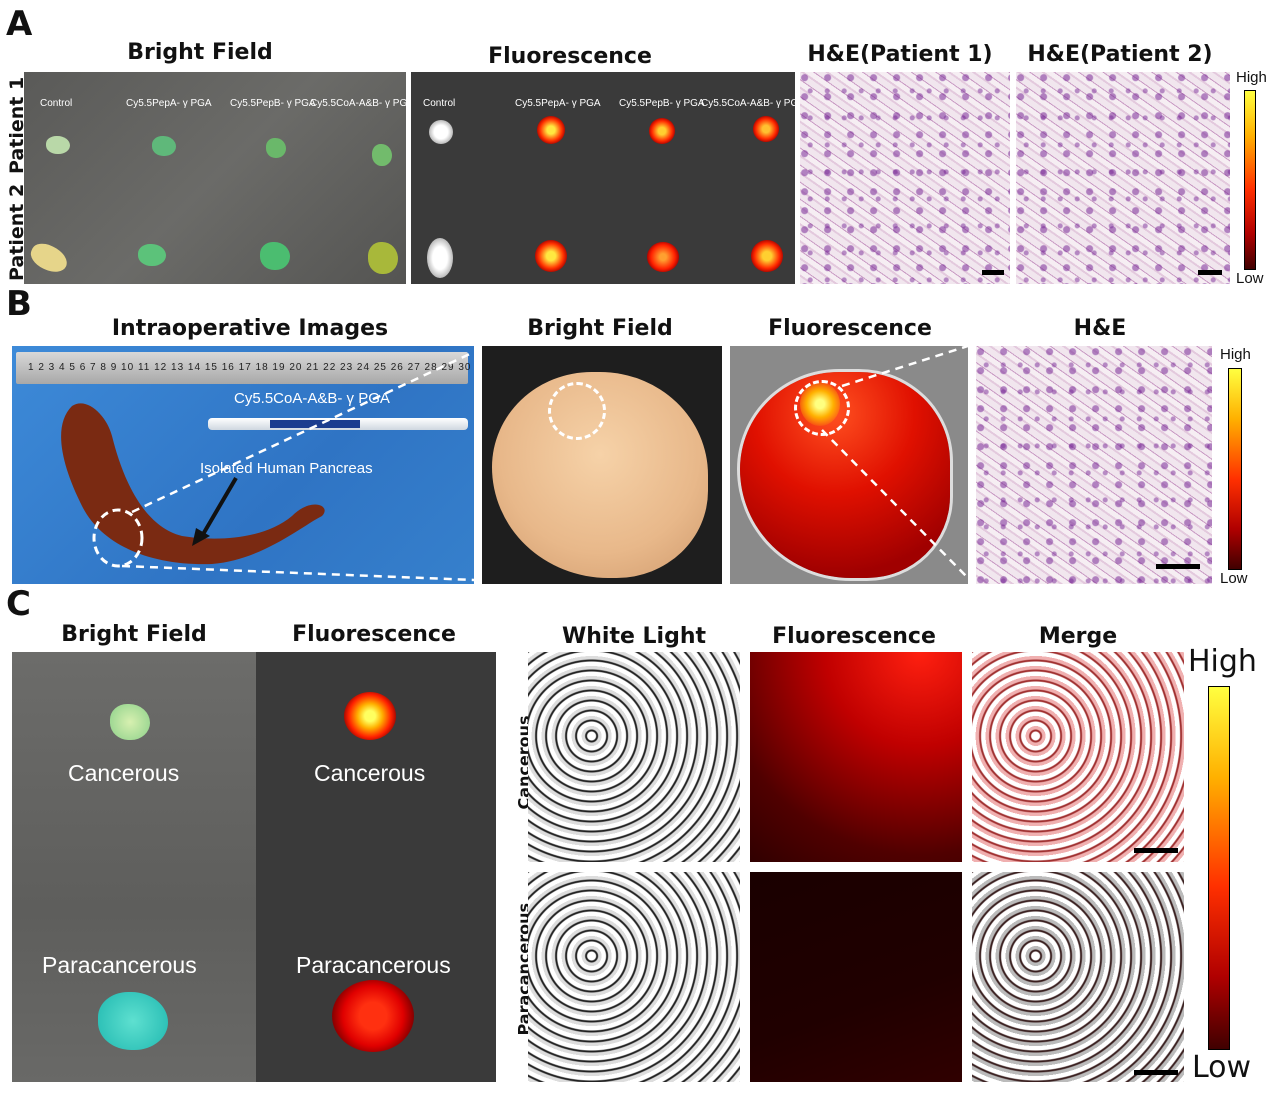 This screenshot has height=1094, width=1269. I want to click on intraoperative-overlay, so click(267, 466).